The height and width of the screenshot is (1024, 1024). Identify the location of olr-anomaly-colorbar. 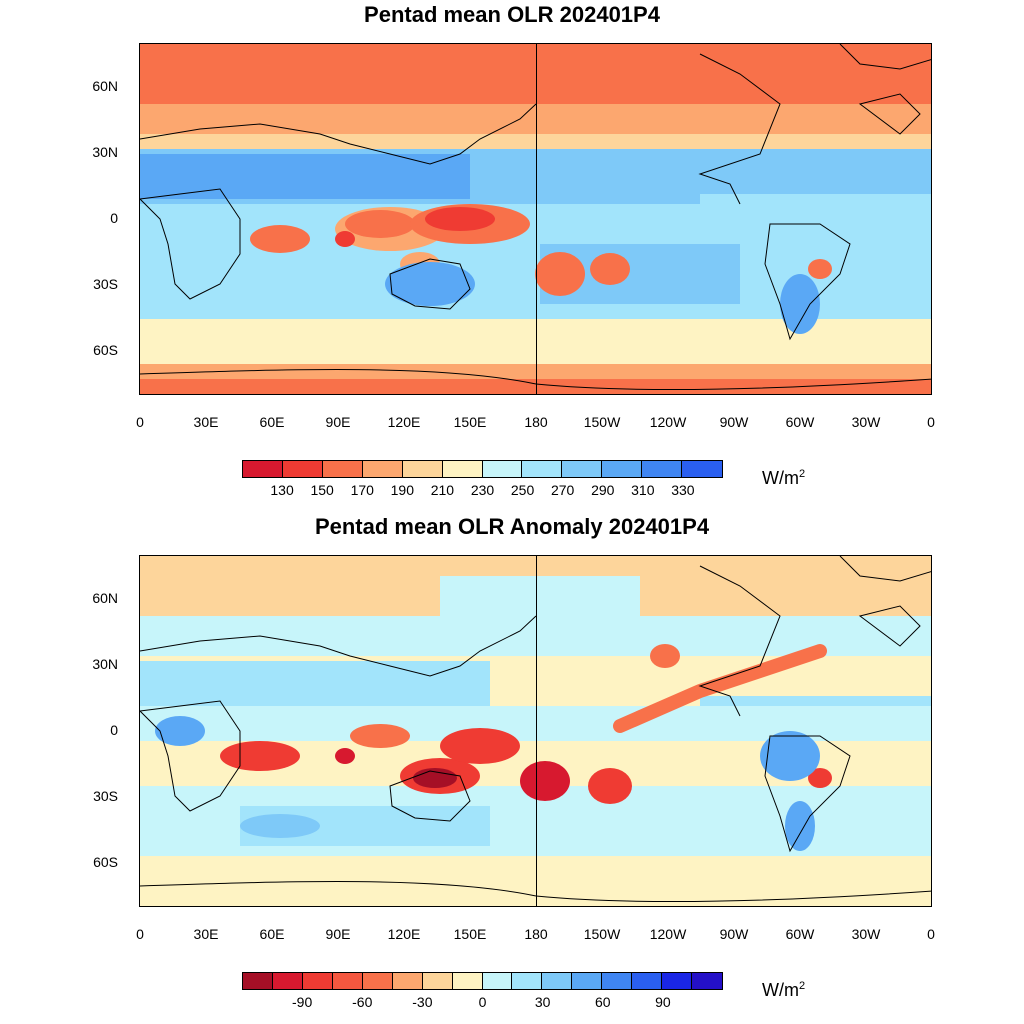
(482, 981).